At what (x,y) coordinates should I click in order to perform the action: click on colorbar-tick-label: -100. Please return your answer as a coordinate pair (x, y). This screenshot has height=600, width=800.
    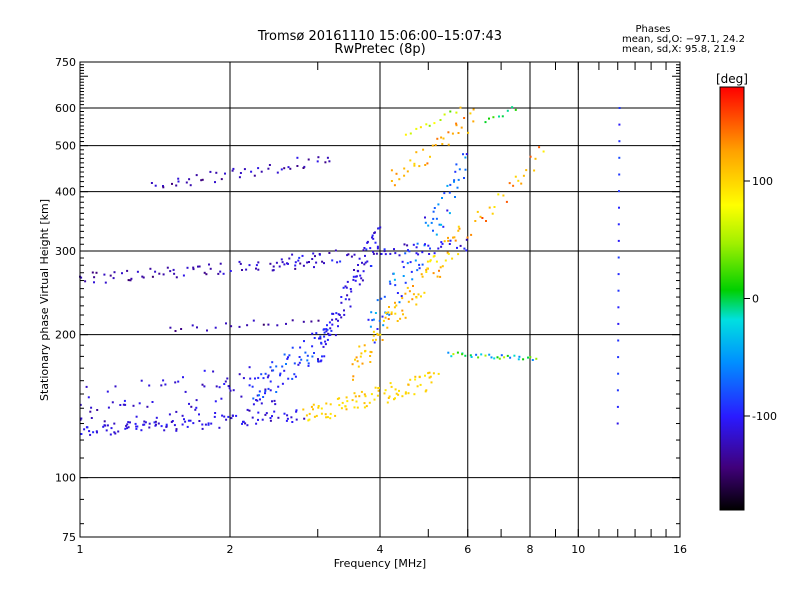
    Looking at the image, I should click on (764, 416).